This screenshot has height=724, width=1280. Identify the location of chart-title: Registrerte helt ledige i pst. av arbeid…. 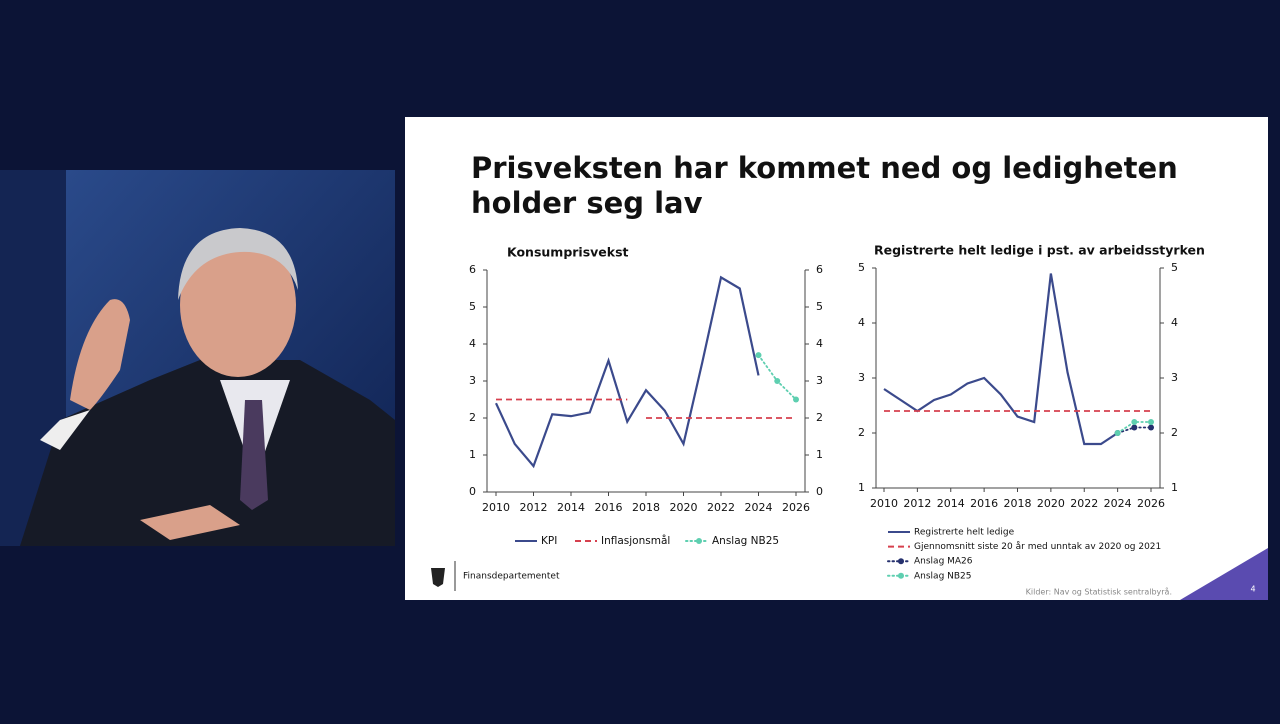
(1039, 250).